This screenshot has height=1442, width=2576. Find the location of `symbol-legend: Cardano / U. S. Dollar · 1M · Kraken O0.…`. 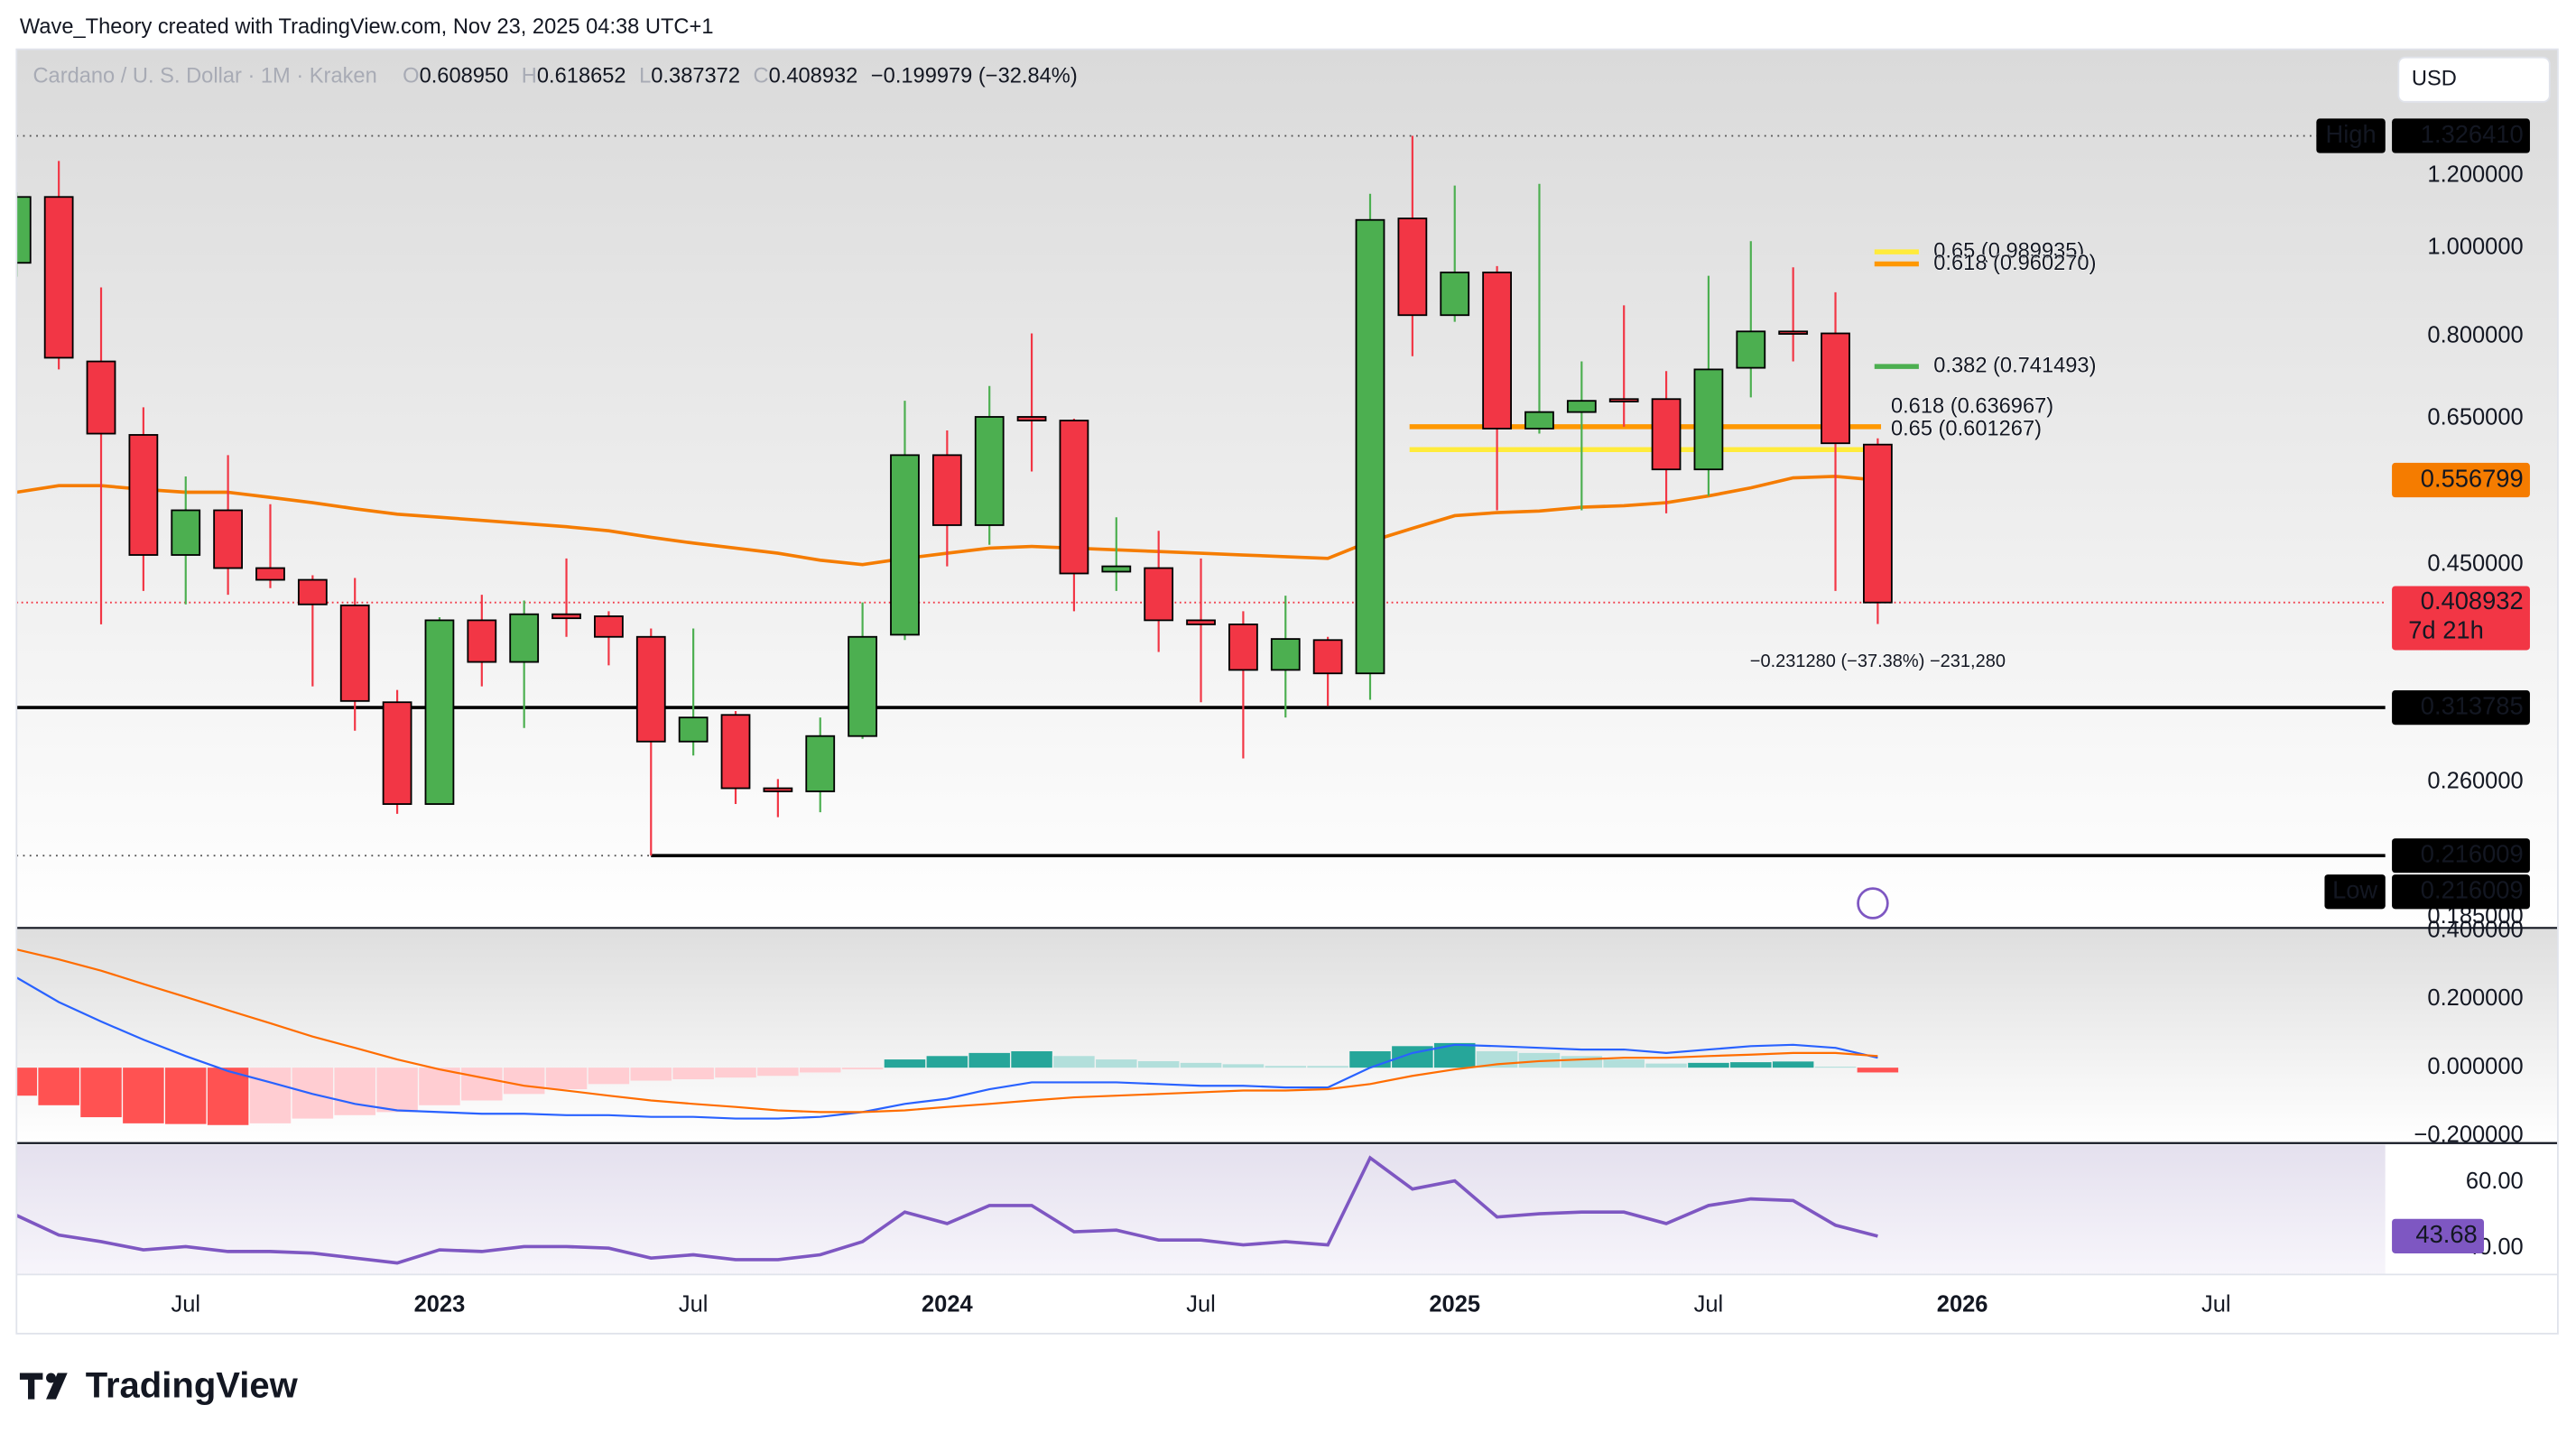

symbol-legend: Cardano / U. S. Dollar · 1M · Kraken O0.… is located at coordinates (554, 76).